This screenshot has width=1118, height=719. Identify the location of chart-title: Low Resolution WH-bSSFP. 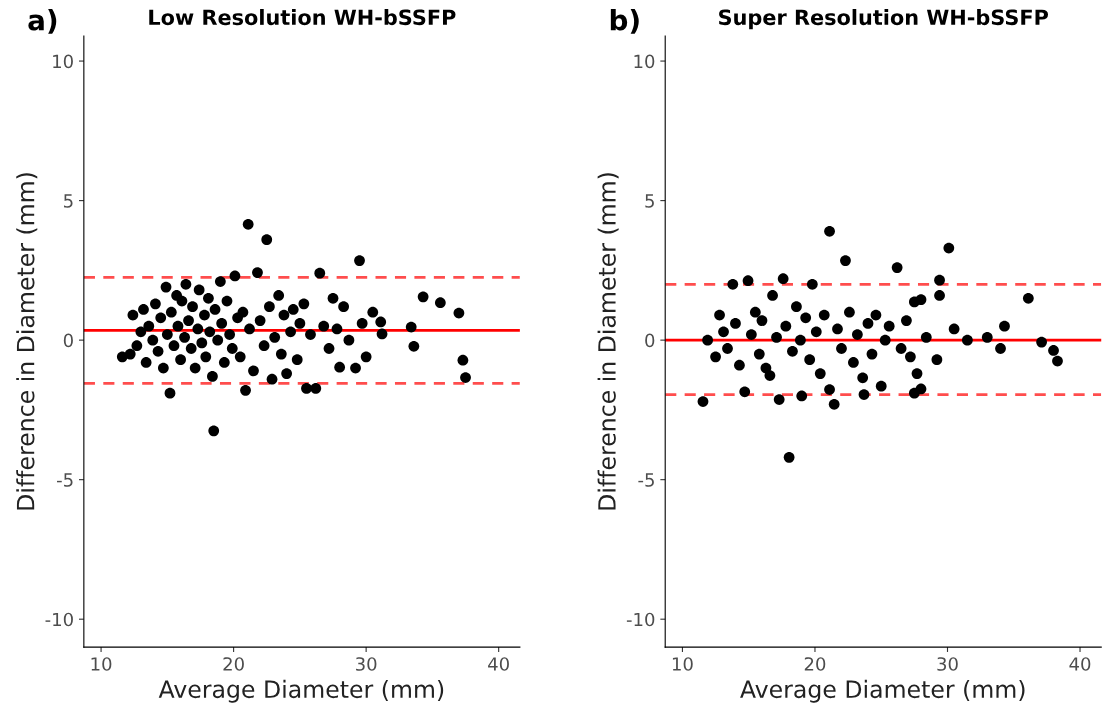
(302, 17).